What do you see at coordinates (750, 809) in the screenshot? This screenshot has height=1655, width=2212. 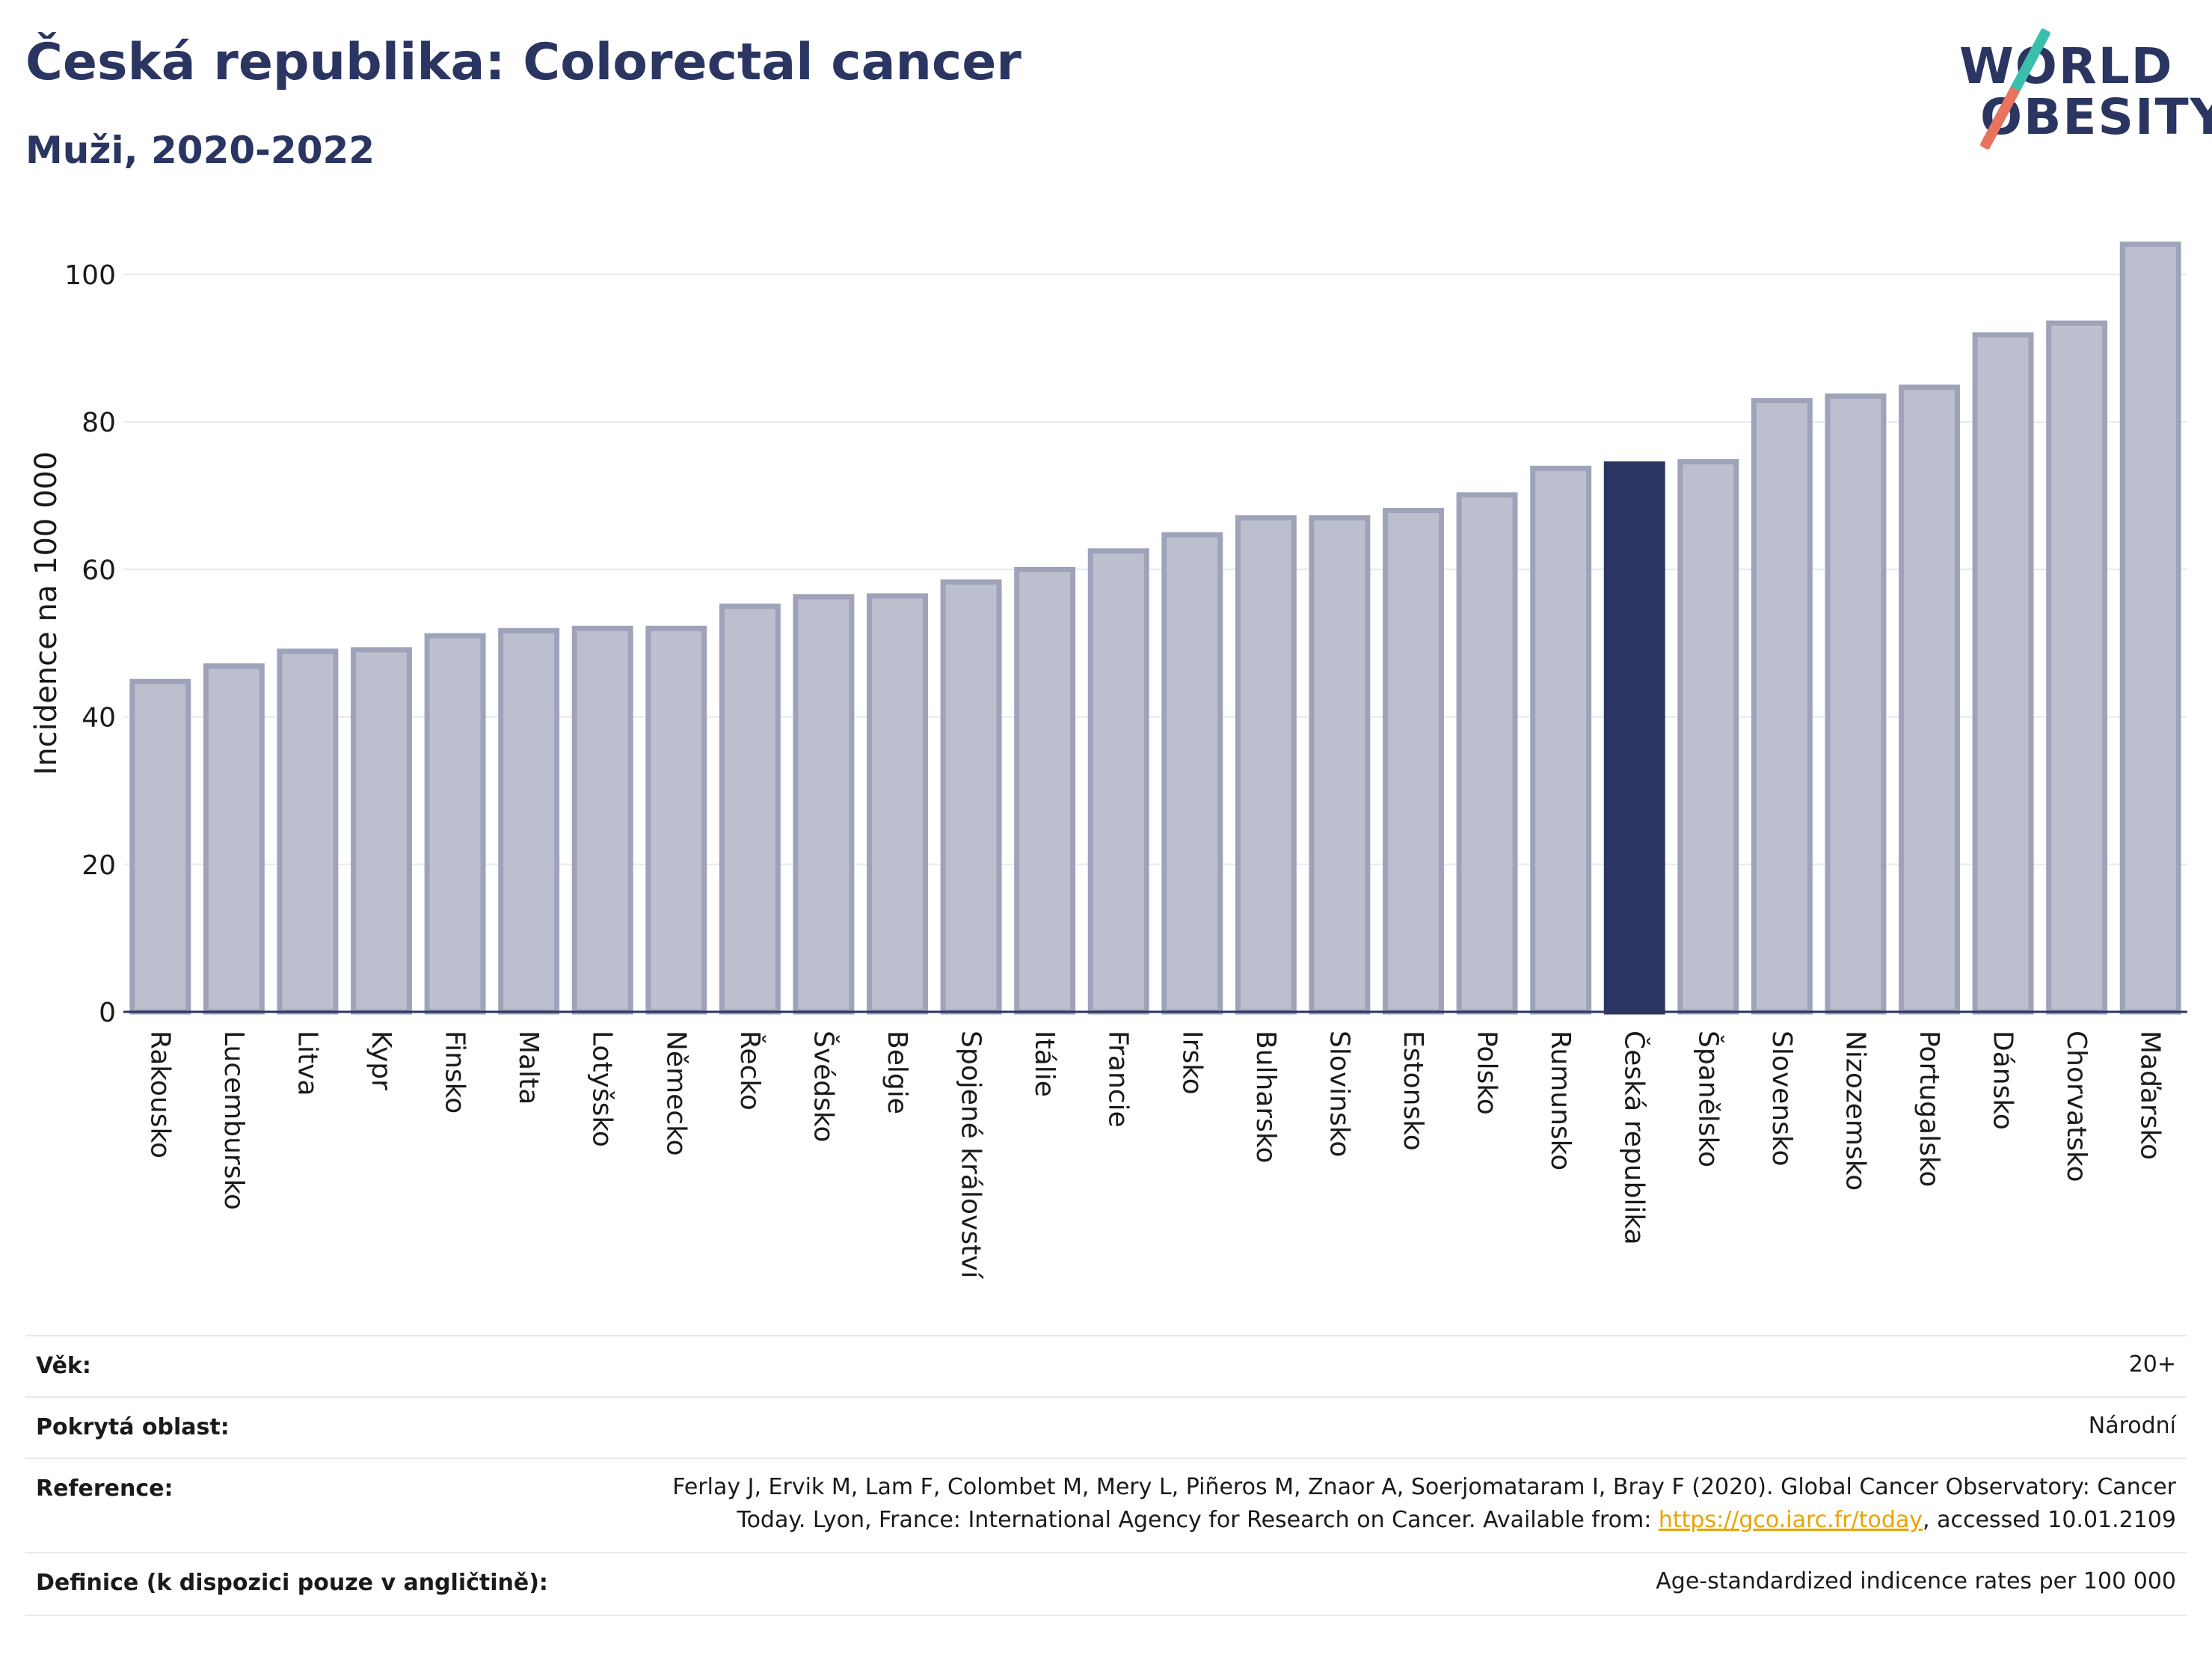 I see `bar-řecko` at bounding box center [750, 809].